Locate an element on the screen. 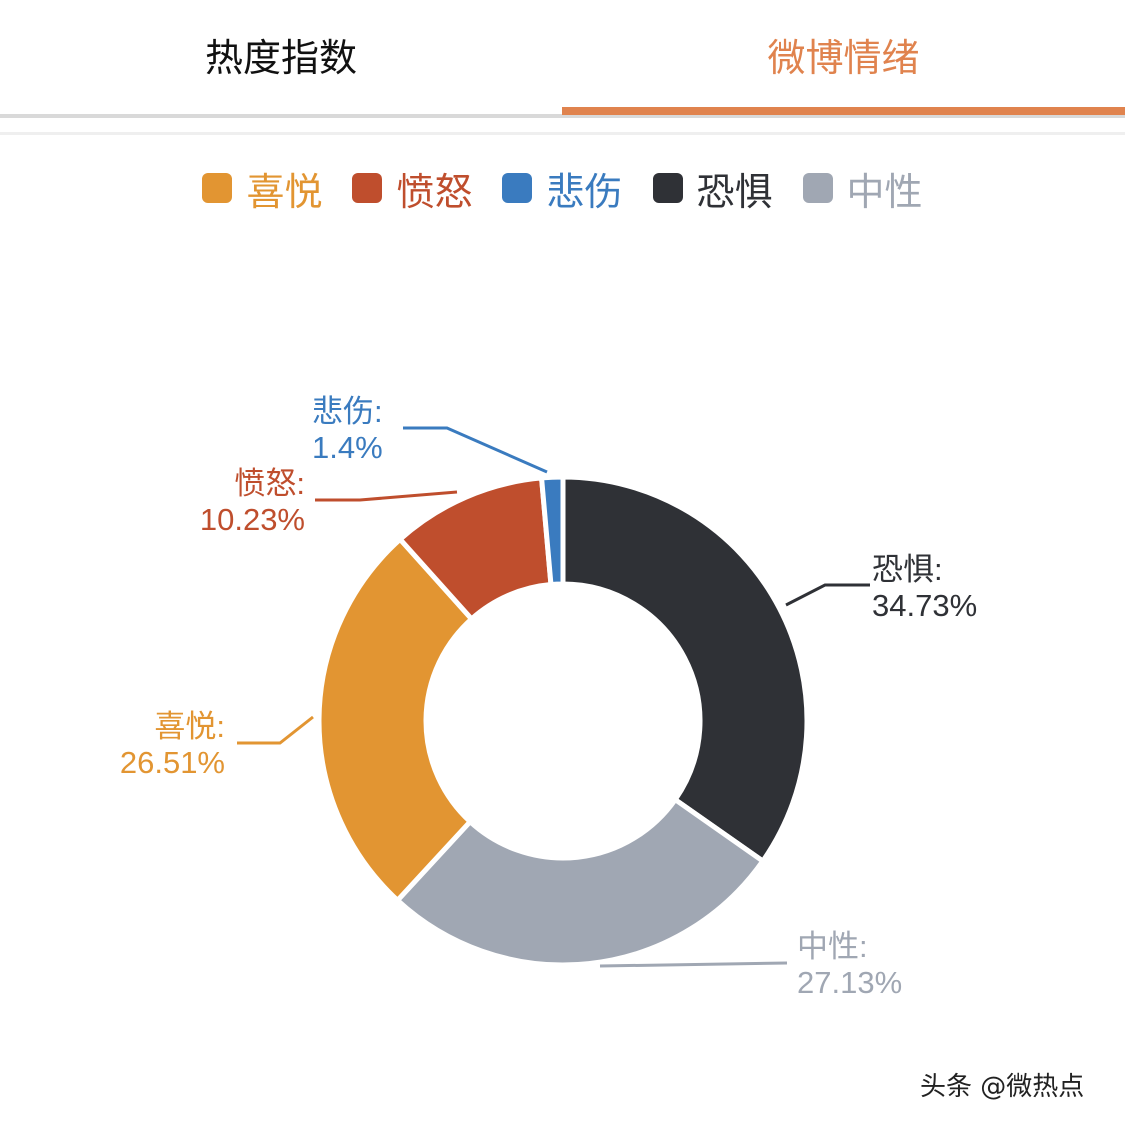  chart-legend: 喜悦 愤怒 悲伤 恐惧 中性 is located at coordinates (562, 188).